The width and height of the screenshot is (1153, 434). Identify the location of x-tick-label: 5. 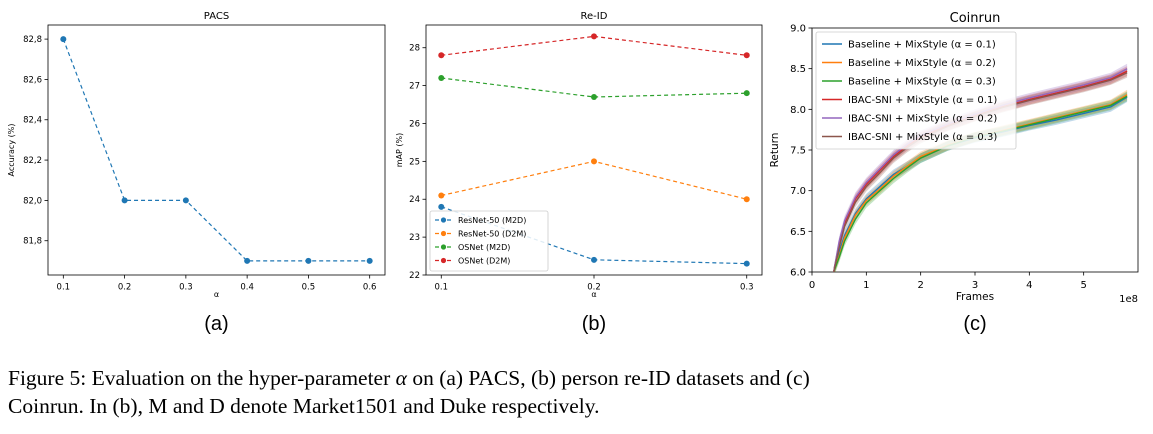
(1083, 285).